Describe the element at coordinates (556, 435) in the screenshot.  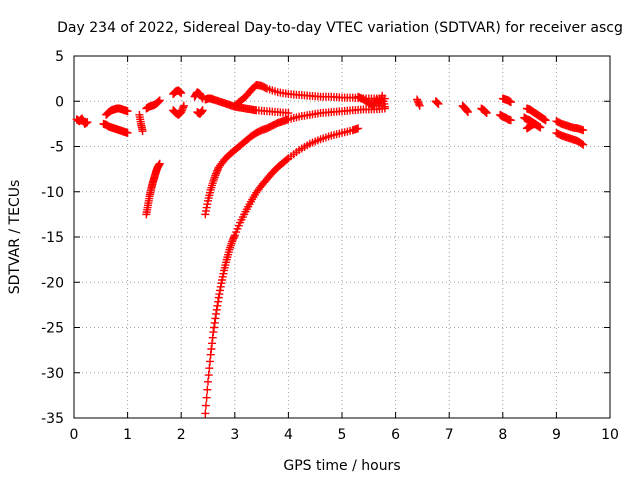
I see `x-tick-label: 9` at that location.